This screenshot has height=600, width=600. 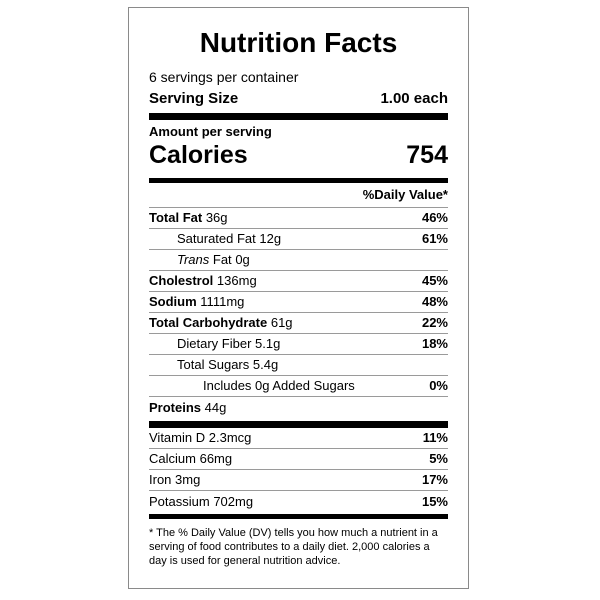 I want to click on vitamin-amount: 2.3mcg, so click(x=230, y=437).